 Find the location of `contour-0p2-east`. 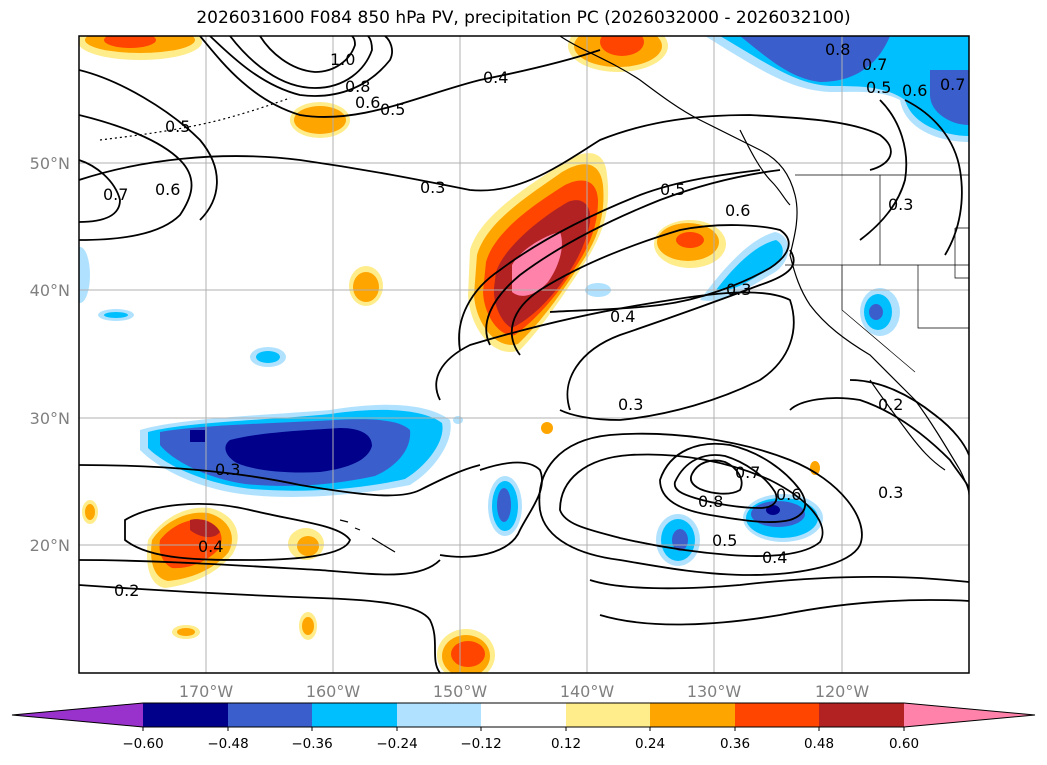

contour-0p2-east is located at coordinates (879, 444).